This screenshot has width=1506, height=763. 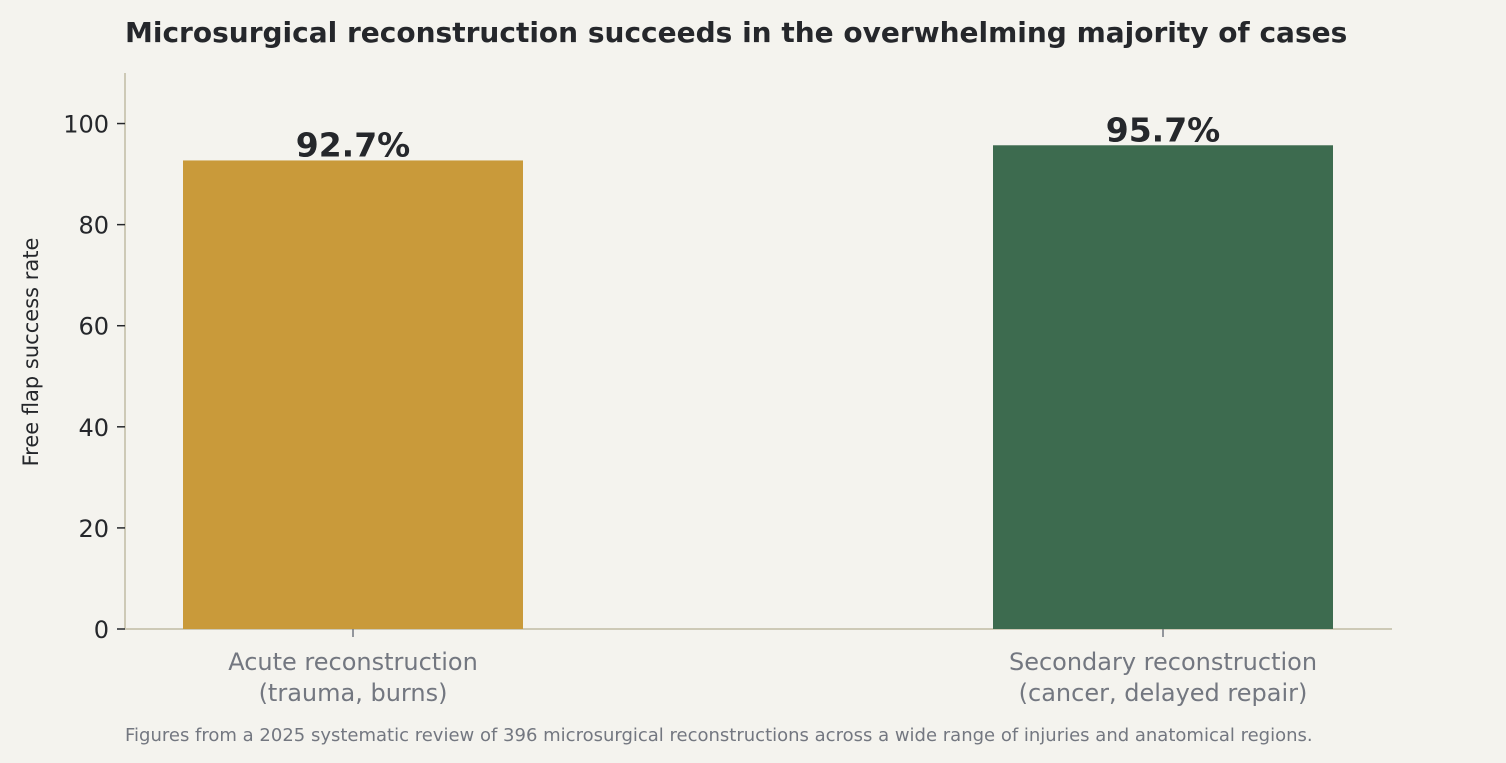 I want to click on y-tick-label: 100, so click(x=86, y=125).